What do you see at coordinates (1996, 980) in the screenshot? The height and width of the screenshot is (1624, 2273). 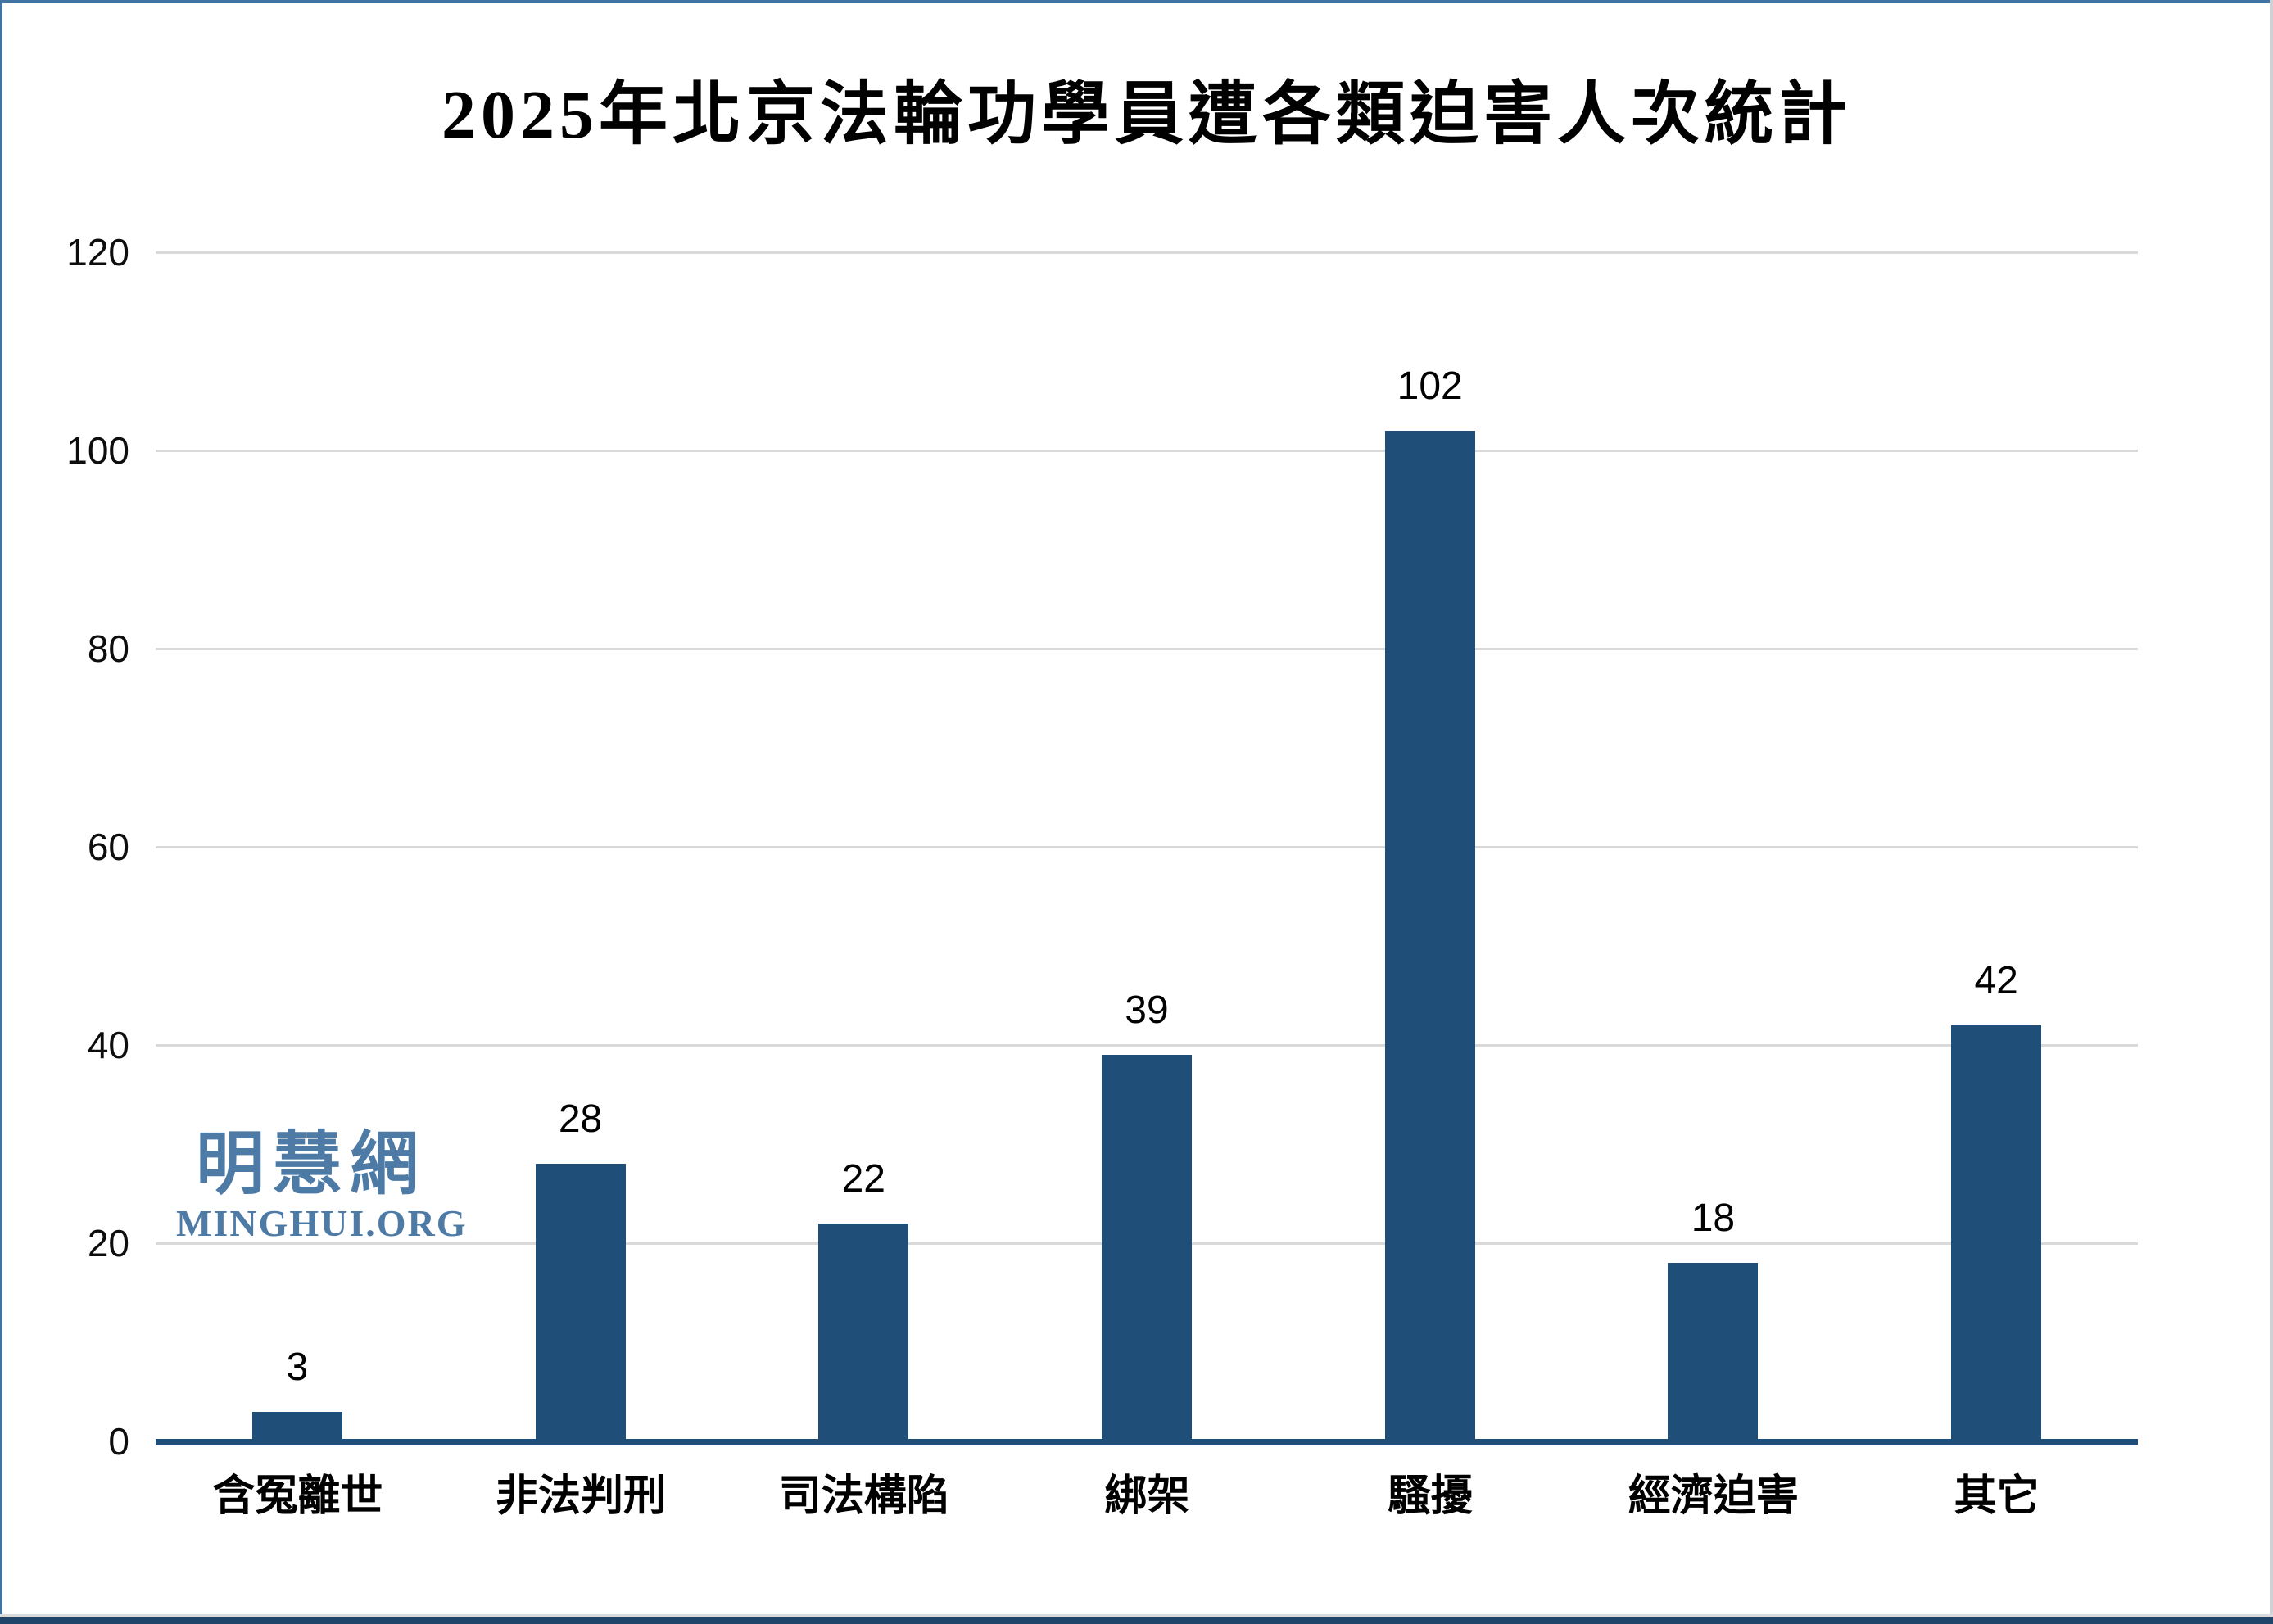 I see `bar-value-label: 42` at bounding box center [1996, 980].